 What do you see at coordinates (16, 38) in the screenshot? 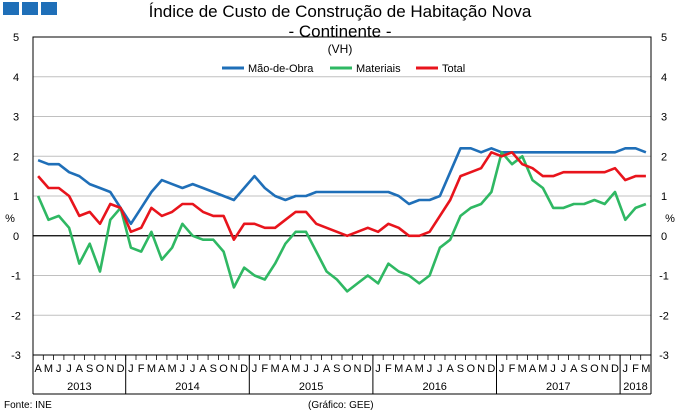
I see `y-tick-label-left: 5` at bounding box center [16, 38].